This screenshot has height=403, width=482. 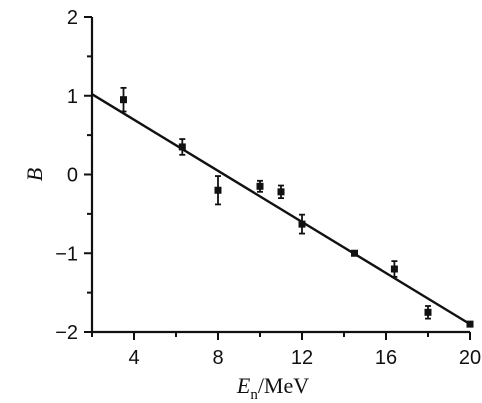 I want to click on y-axis-label: B, so click(x=34, y=174).